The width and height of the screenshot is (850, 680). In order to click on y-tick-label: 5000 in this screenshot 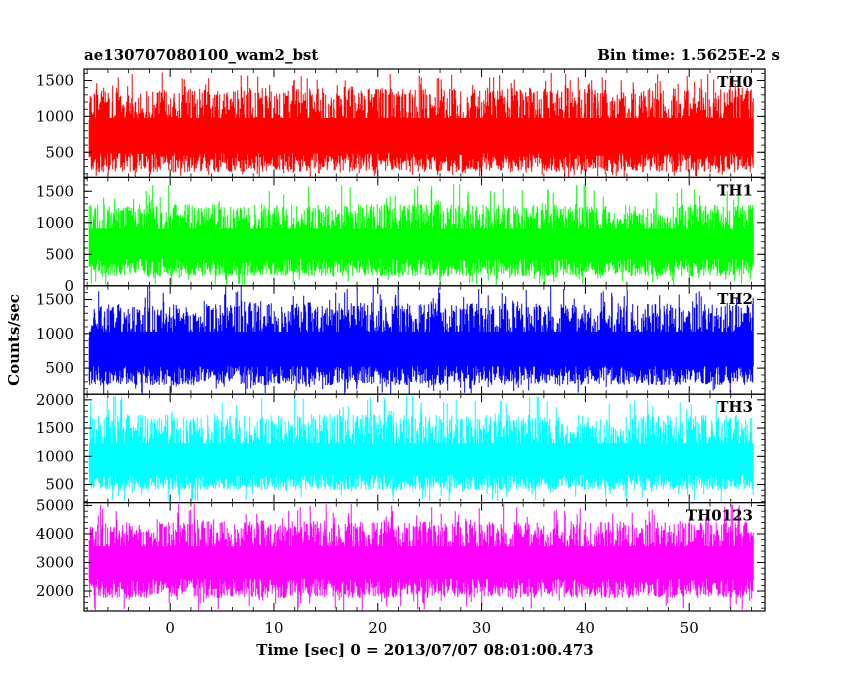, I will do `click(55, 505)`.